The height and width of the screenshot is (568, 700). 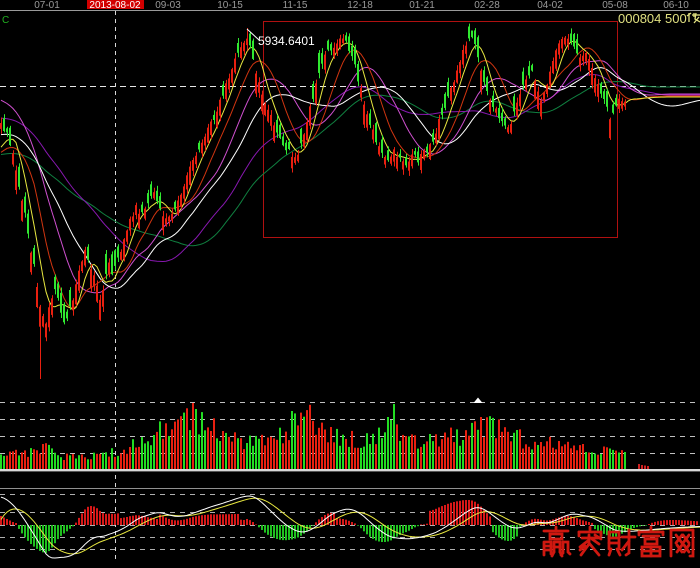 I want to click on svg-text: 10-15, so click(x=230, y=5).